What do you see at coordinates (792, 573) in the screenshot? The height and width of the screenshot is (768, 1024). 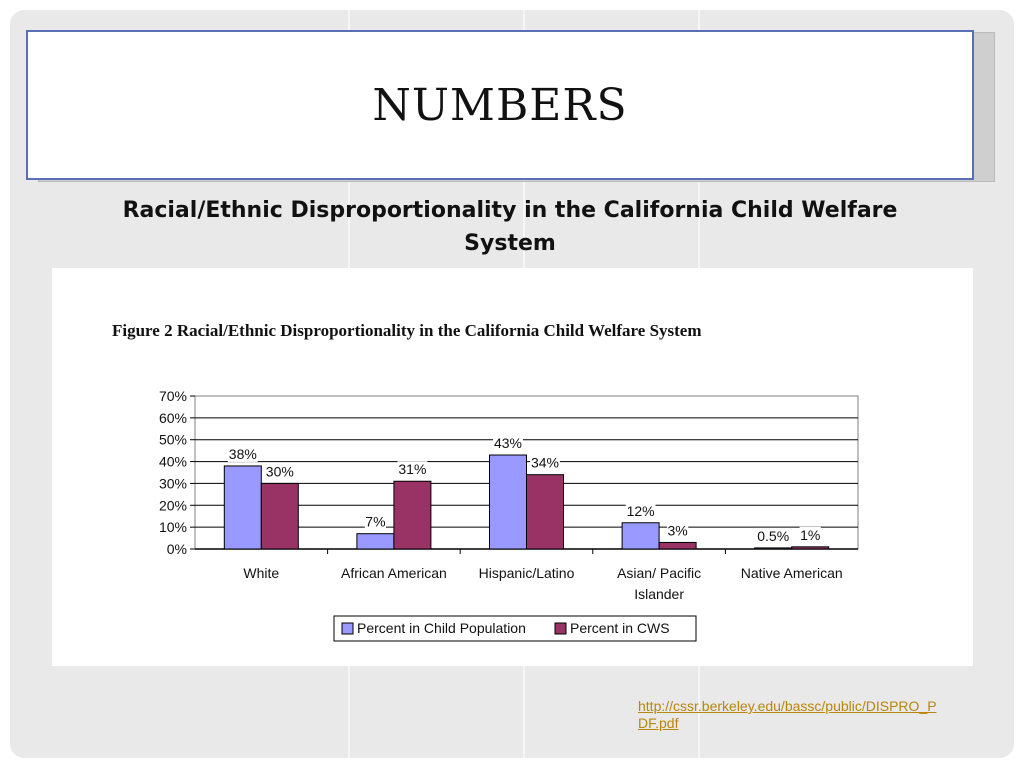 I see `category-label: Native American` at bounding box center [792, 573].